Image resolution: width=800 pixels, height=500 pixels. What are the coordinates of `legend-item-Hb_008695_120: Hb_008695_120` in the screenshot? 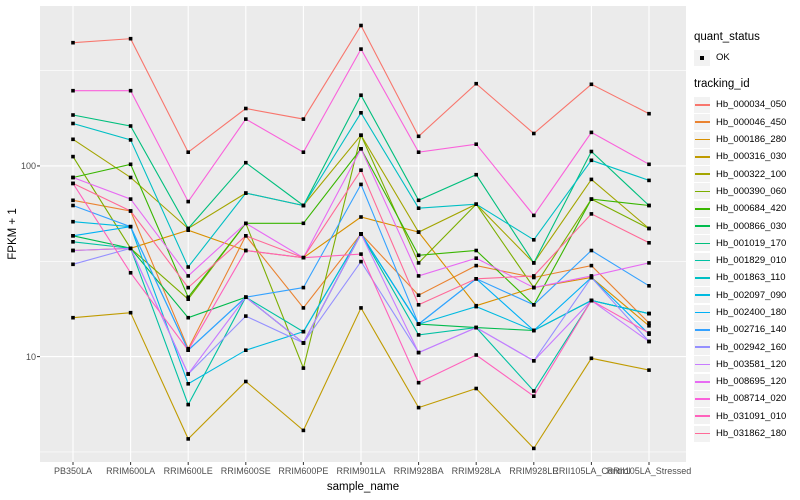 It's located at (747, 381).